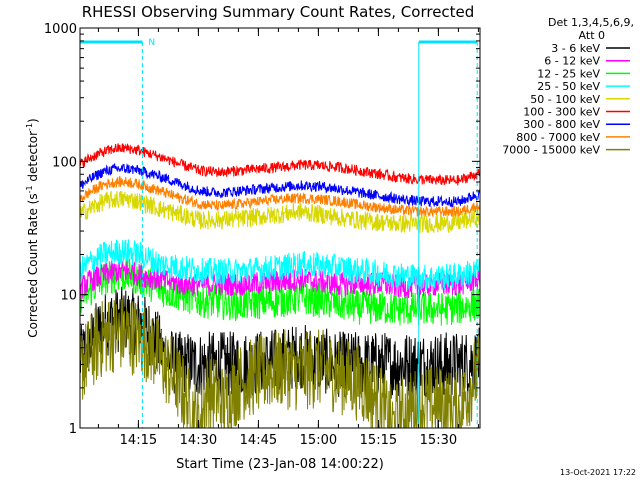  What do you see at coordinates (561, 112) in the screenshot?
I see `legend-label-5: 100 - 300 keV` at bounding box center [561, 112].